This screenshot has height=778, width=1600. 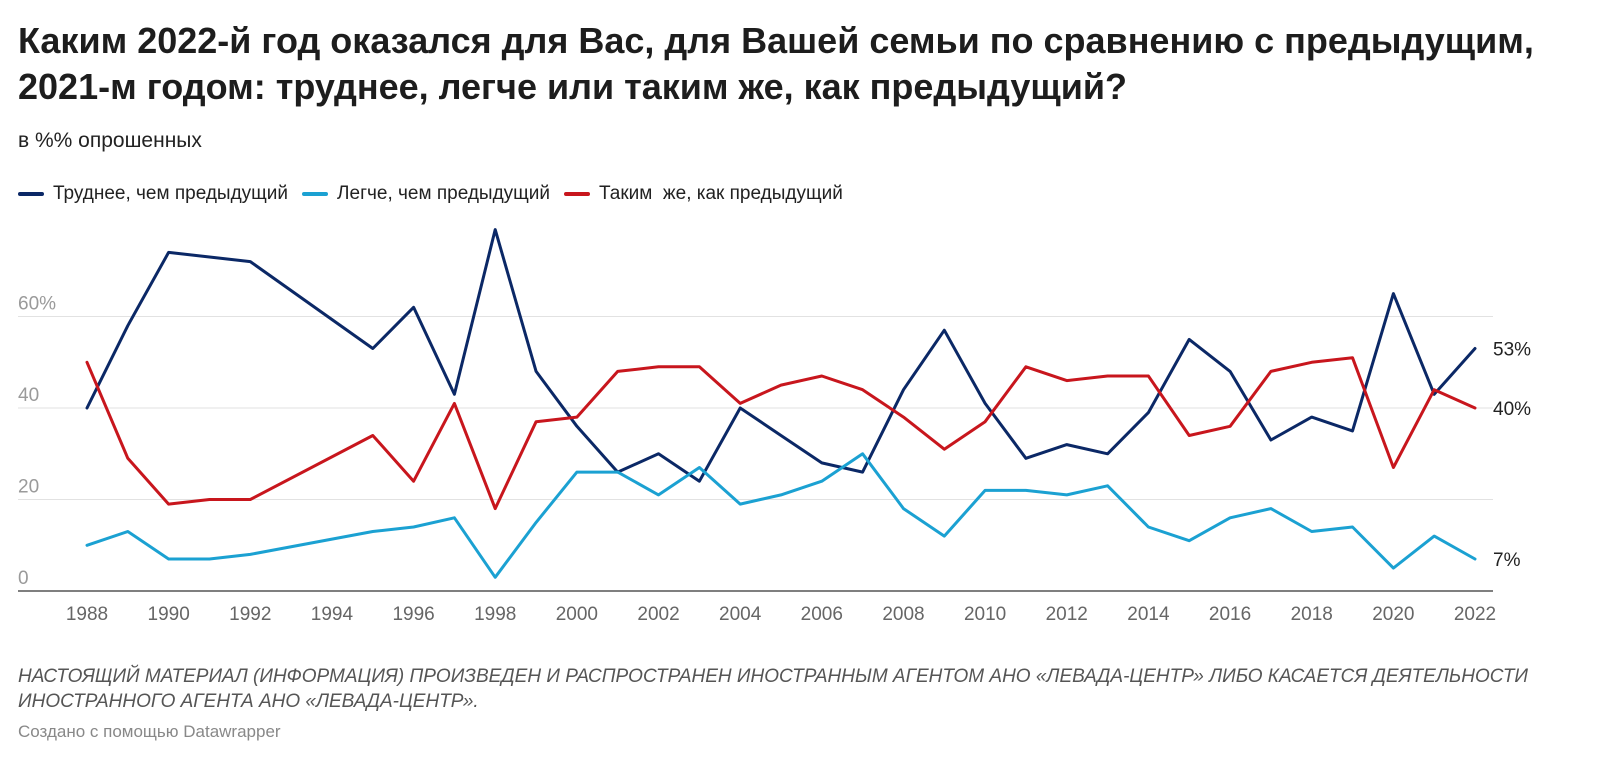 I want to click on x-tick-label: 2002, so click(x=658, y=614).